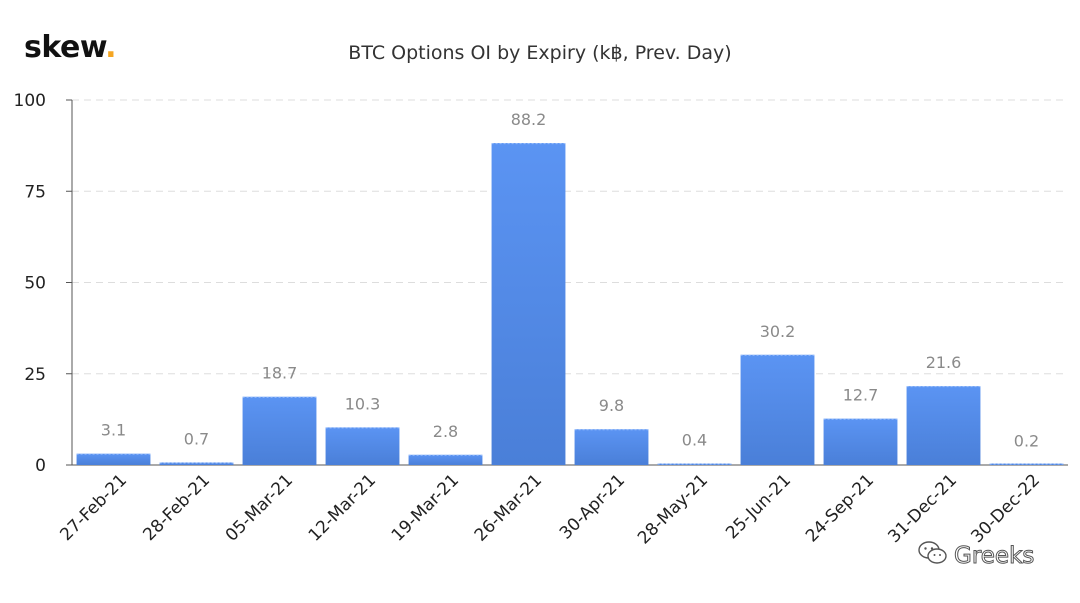 This screenshot has width=1080, height=603. What do you see at coordinates (508, 507) in the screenshot?
I see `x-tick-label: 26-Mar-21` at bounding box center [508, 507].